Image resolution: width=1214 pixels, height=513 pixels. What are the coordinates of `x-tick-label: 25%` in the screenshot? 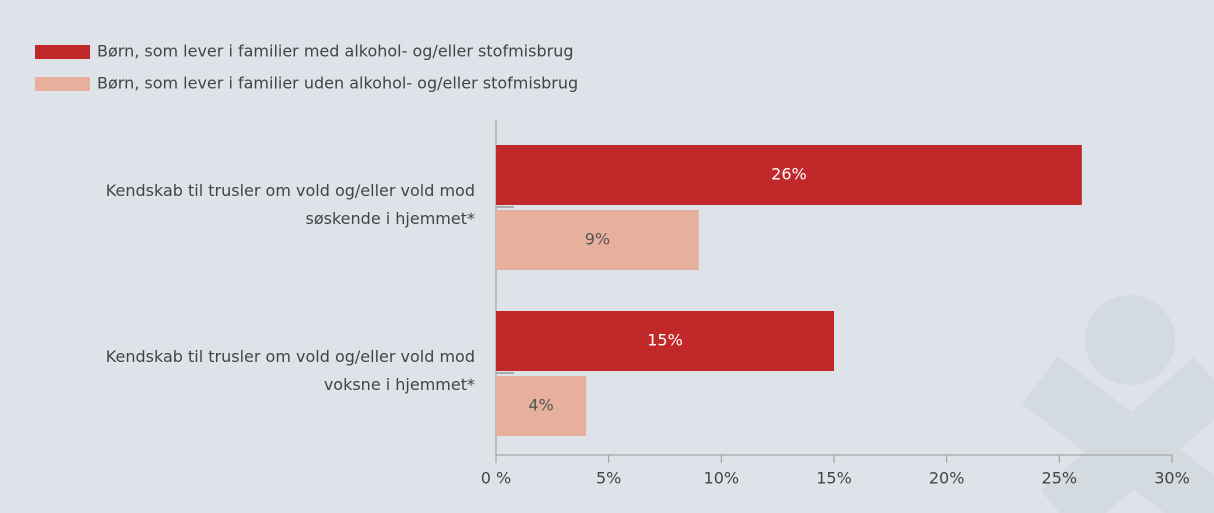 It's located at (1060, 478).